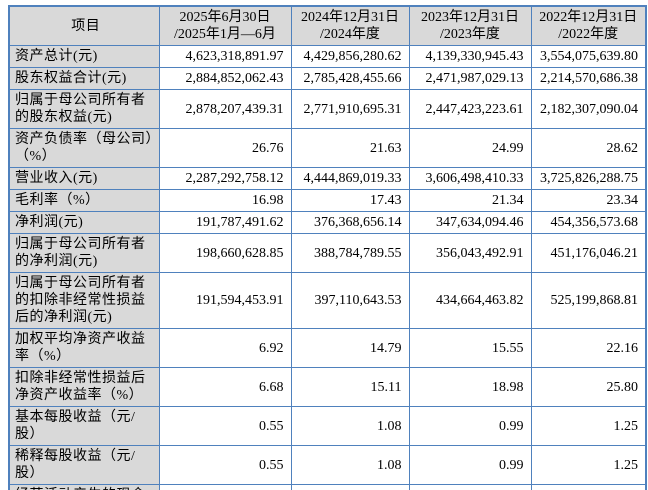 The width and height of the screenshot is (648, 490). What do you see at coordinates (470, 109) in the screenshot?
I see `row-value: 2,447,423,223.61` at bounding box center [470, 109].